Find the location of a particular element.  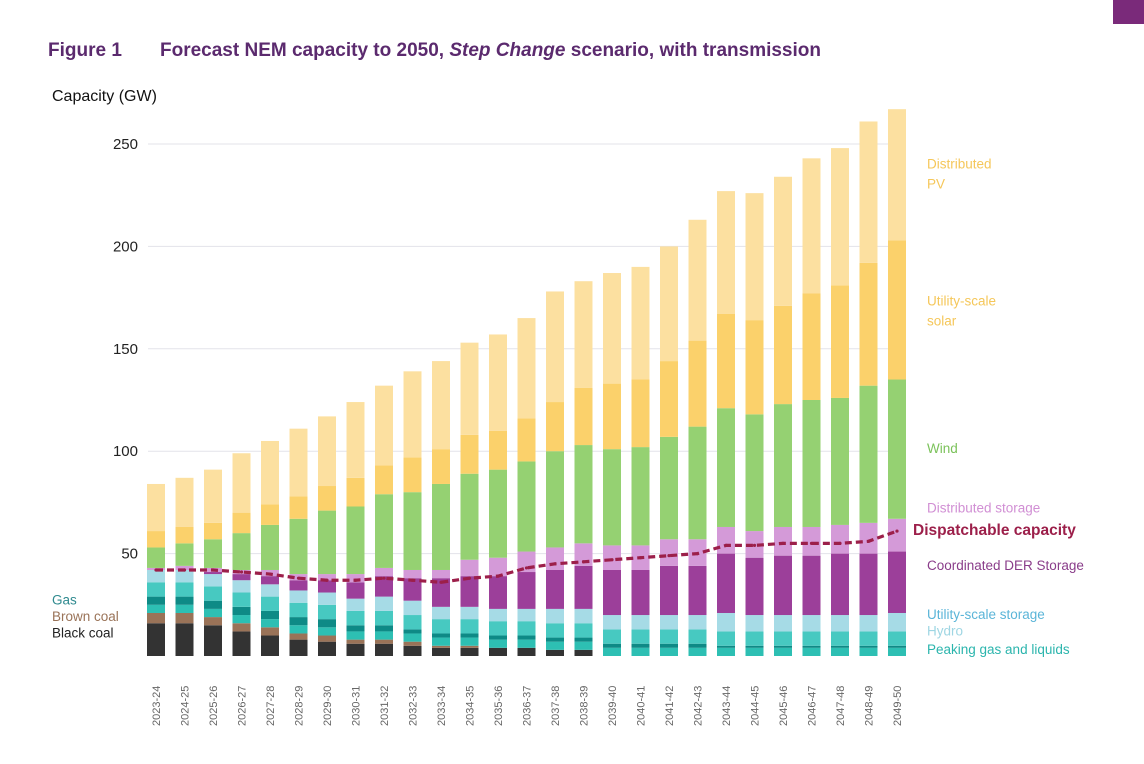

y-tick-label: 150 is located at coordinates (125, 349).